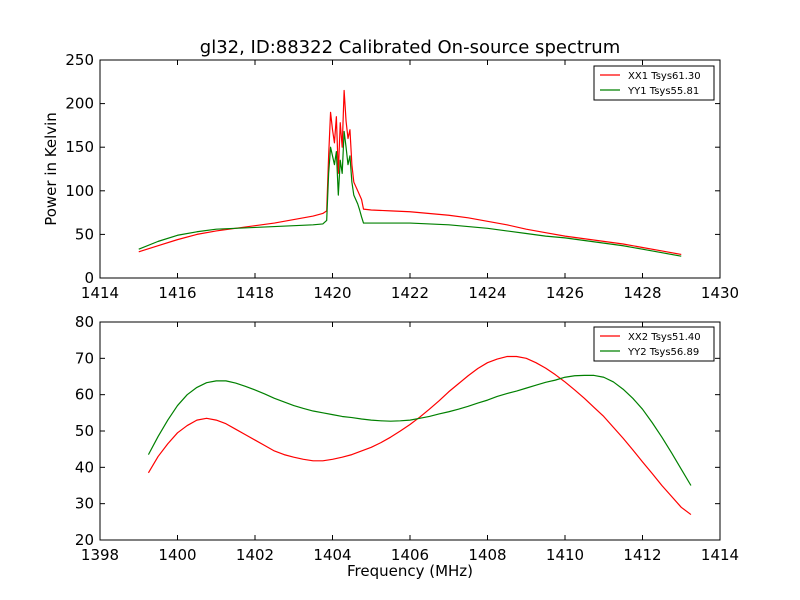 This screenshot has width=800, height=600. I want to click on legend-label: XX1 Tsys61.30, so click(664, 76).